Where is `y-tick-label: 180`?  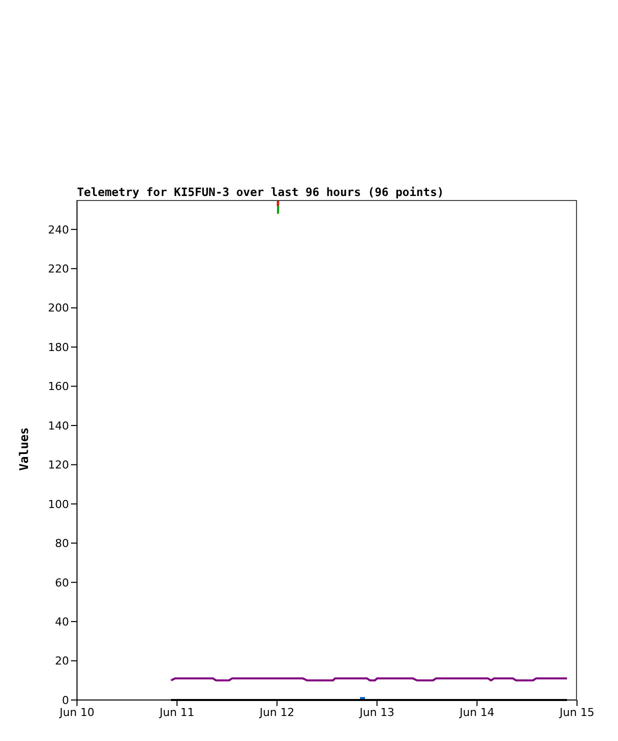
y-tick-label: 180 is located at coordinates (58, 347).